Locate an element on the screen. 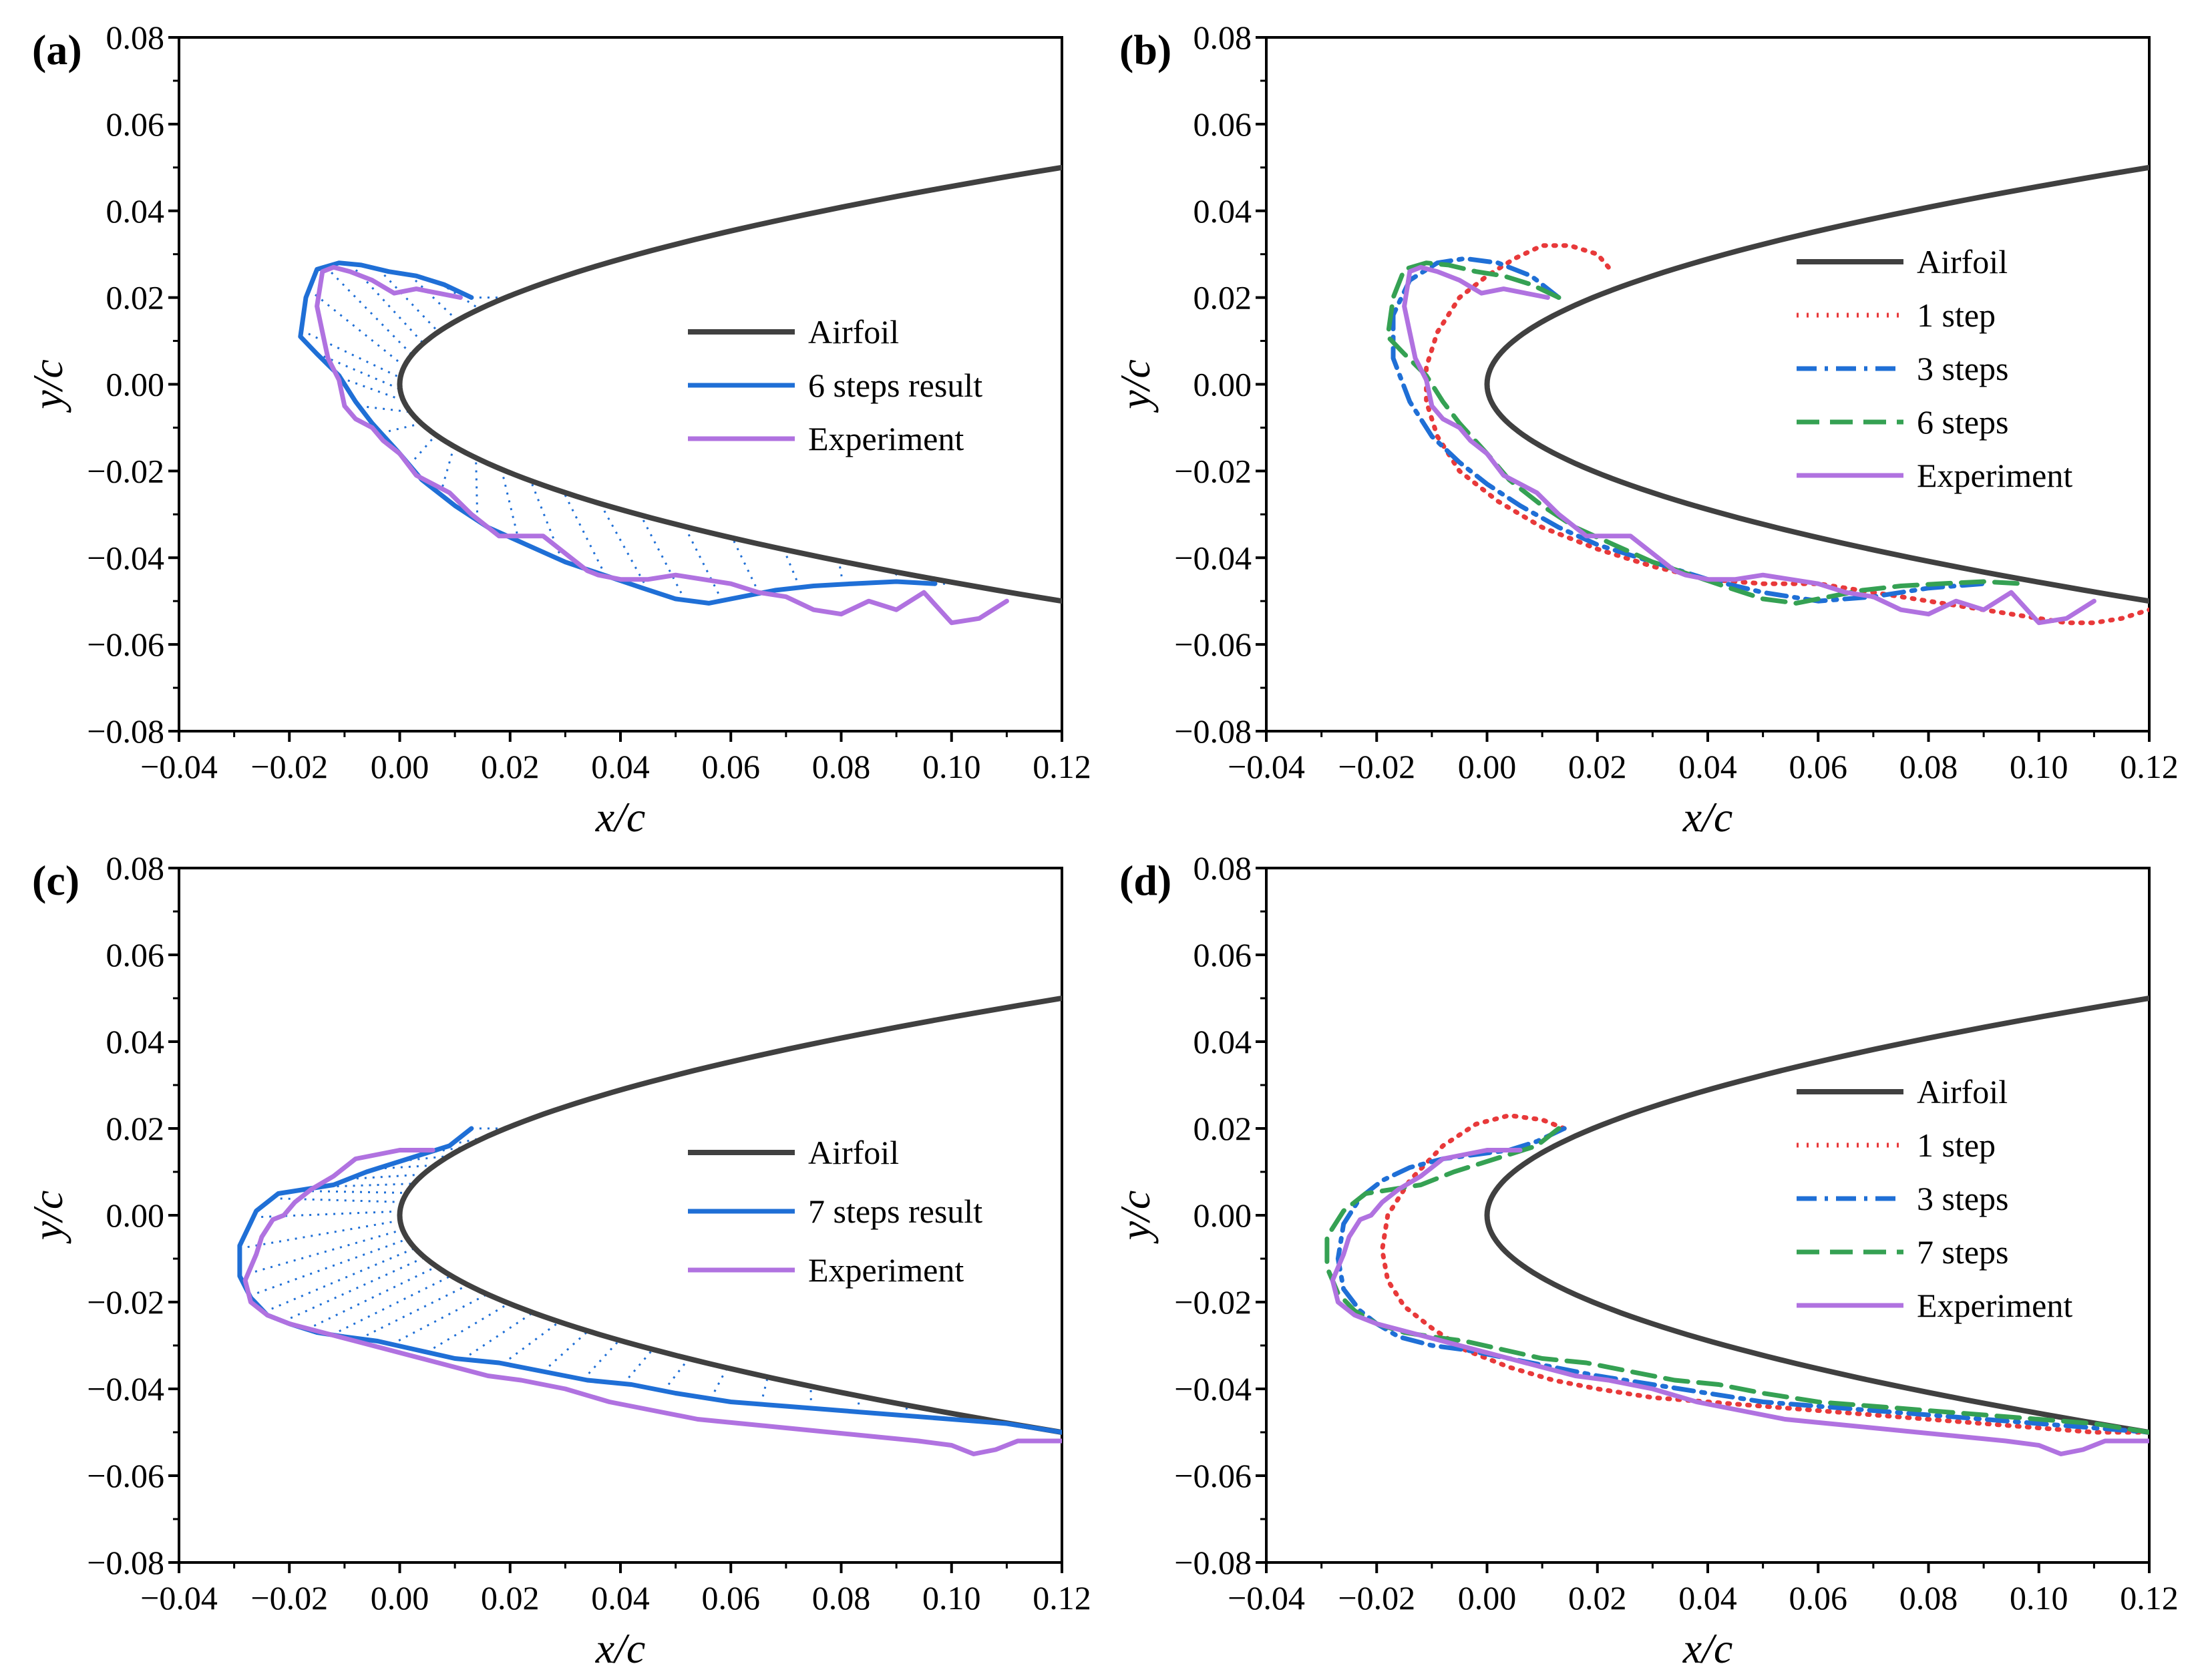 The height and width of the screenshot is (1680, 2200). legend: Airfoil 6 steps result Experiment is located at coordinates (835, 385).